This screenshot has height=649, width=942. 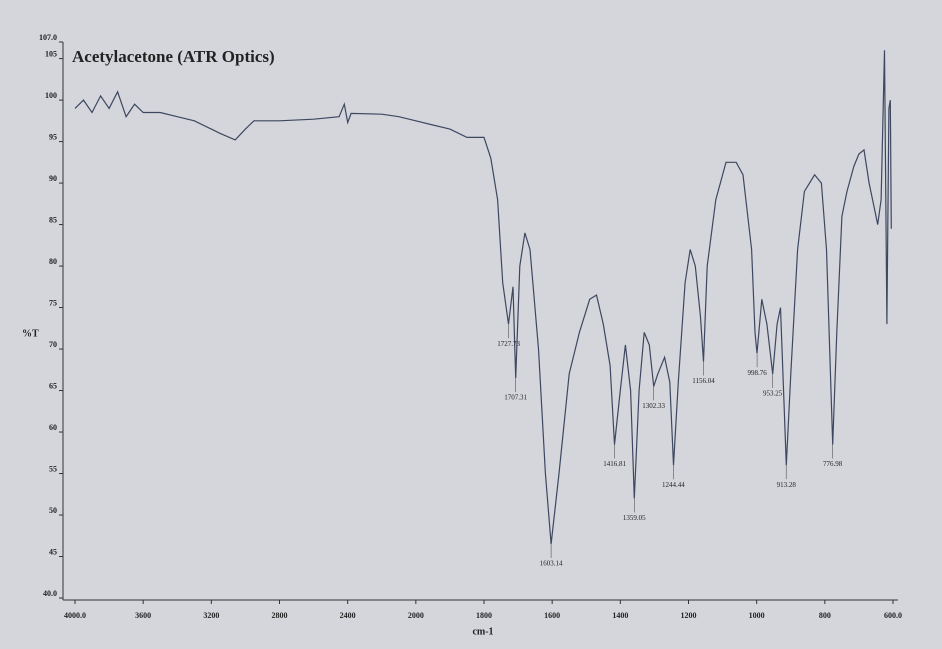 I want to click on peak-label: 1302.33, so click(x=653, y=406).